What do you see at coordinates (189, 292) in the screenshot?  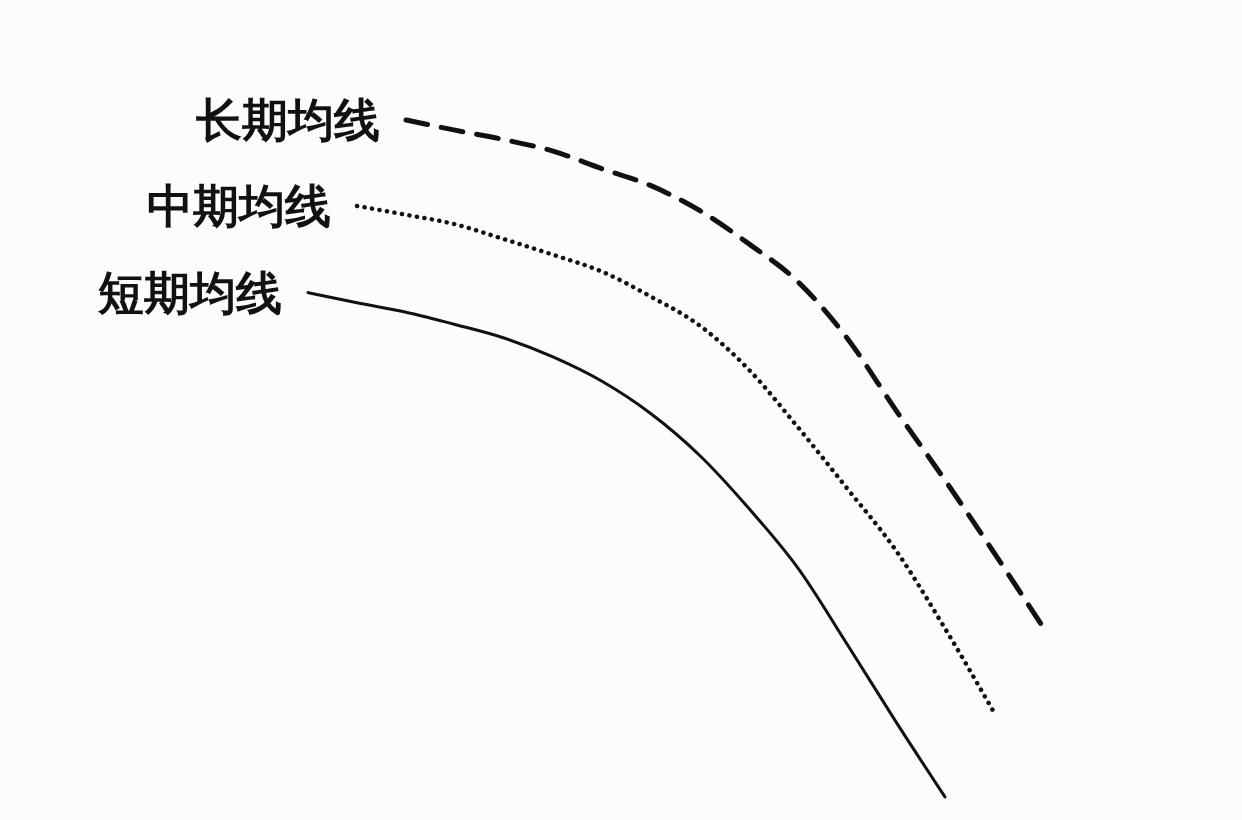 I see `series-label: 短期均线` at bounding box center [189, 292].